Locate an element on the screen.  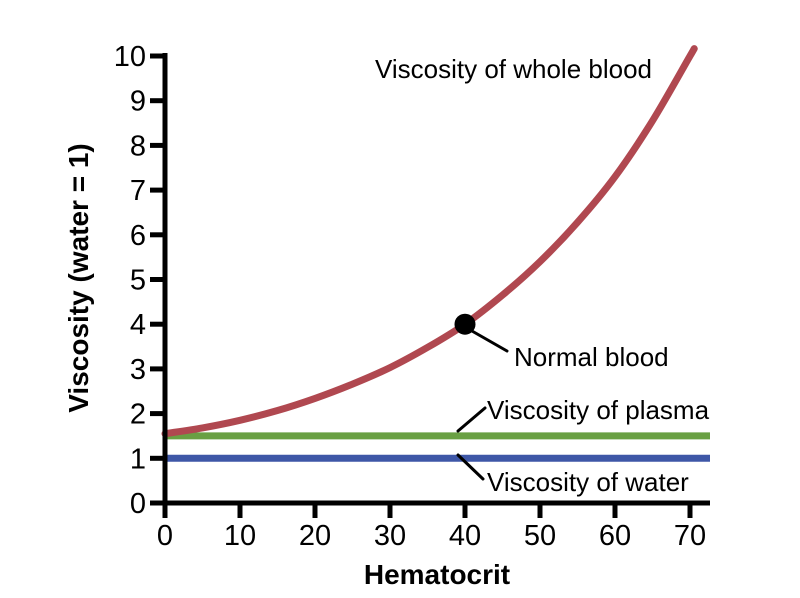
y-tick-label: 6 is located at coordinates (138, 236).